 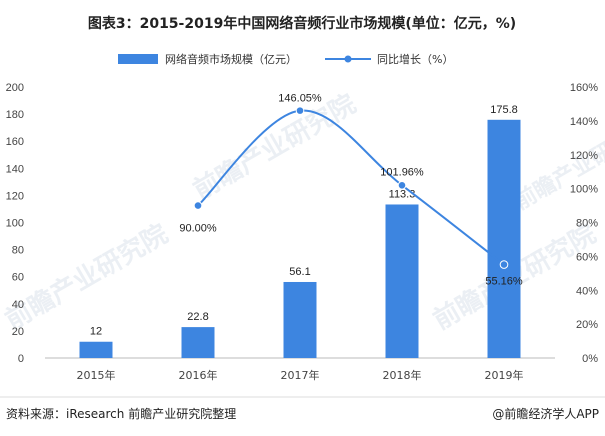 What do you see at coordinates (15, 196) in the screenshot?
I see `y-left-tick-label: 120` at bounding box center [15, 196].